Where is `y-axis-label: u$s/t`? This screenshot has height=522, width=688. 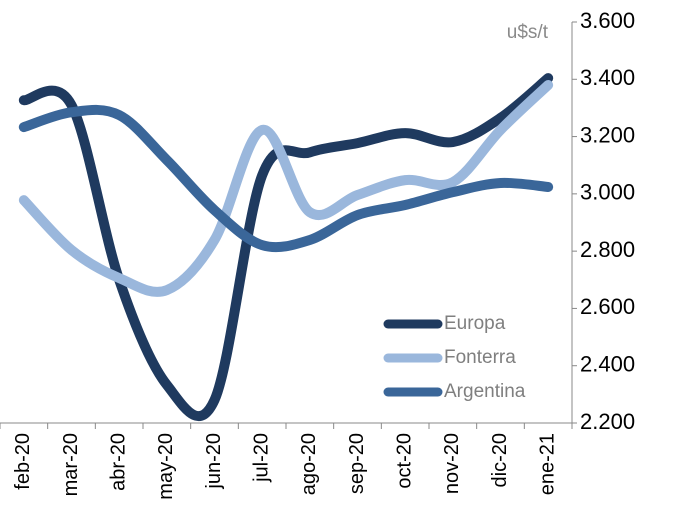
y-axis-label: u$s/t is located at coordinates (528, 32).